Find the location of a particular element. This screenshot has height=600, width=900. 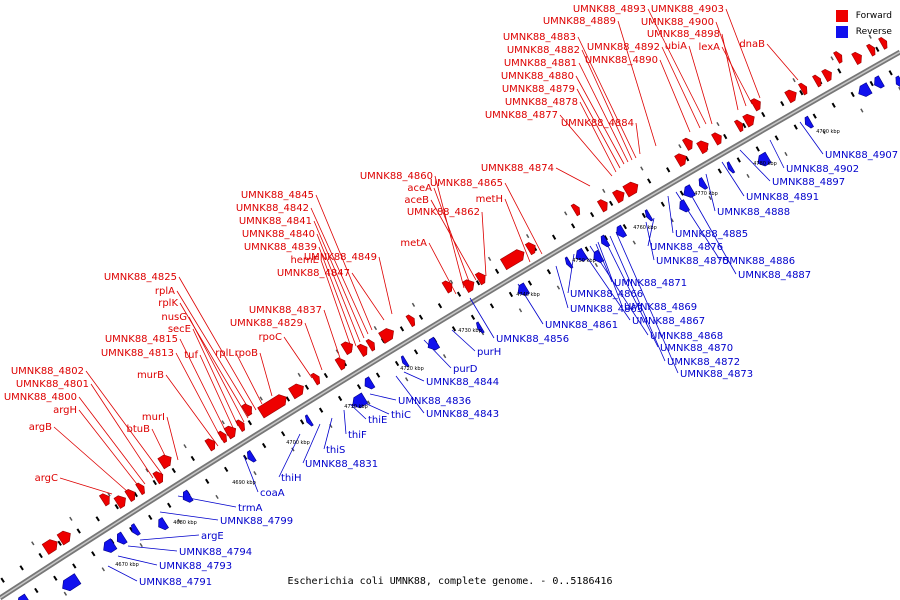

forward-gene-label: UMNK88_4879 is located at coordinates (538, 89).